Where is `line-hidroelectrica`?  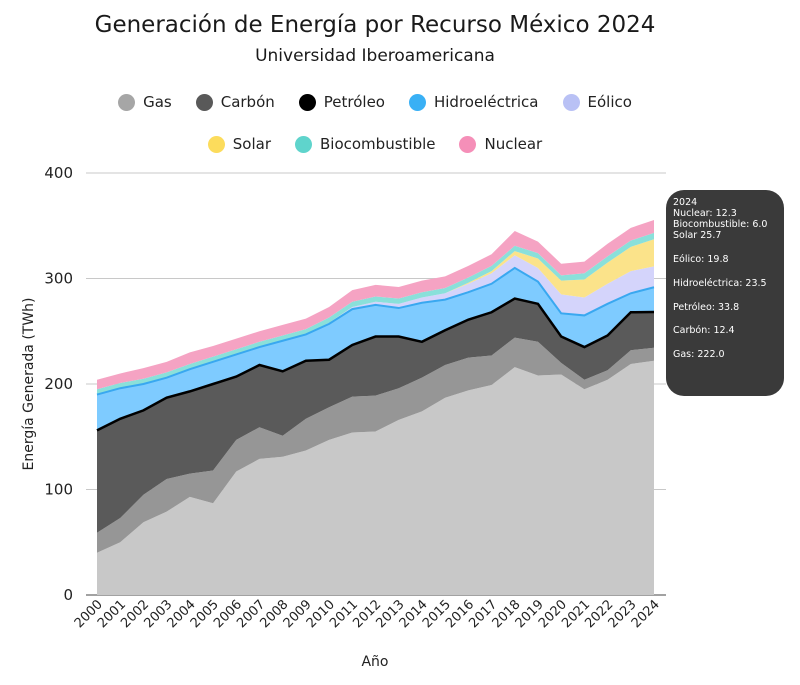
line-hidroelectrica is located at coordinates (375, 331).